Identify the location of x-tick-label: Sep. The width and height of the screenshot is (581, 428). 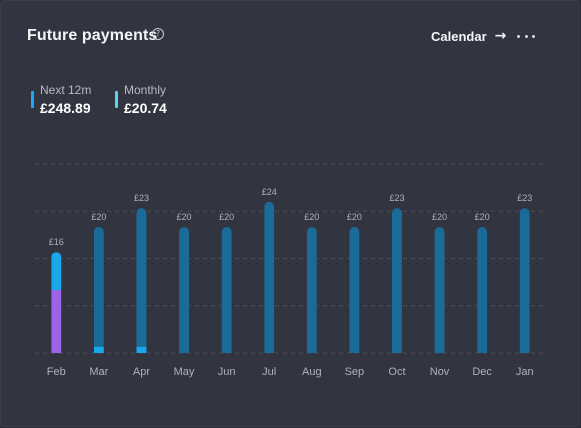
(355, 372).